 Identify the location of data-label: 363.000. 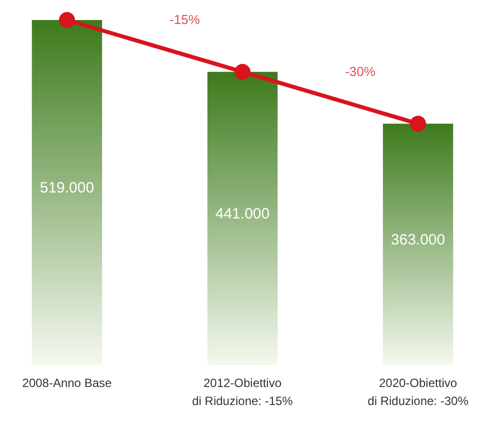
(418, 239).